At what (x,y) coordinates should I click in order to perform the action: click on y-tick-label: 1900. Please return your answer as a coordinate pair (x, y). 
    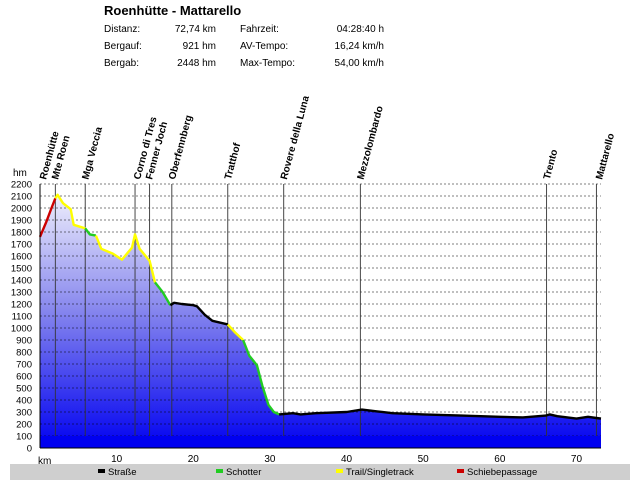
    Looking at the image, I should click on (21, 221).